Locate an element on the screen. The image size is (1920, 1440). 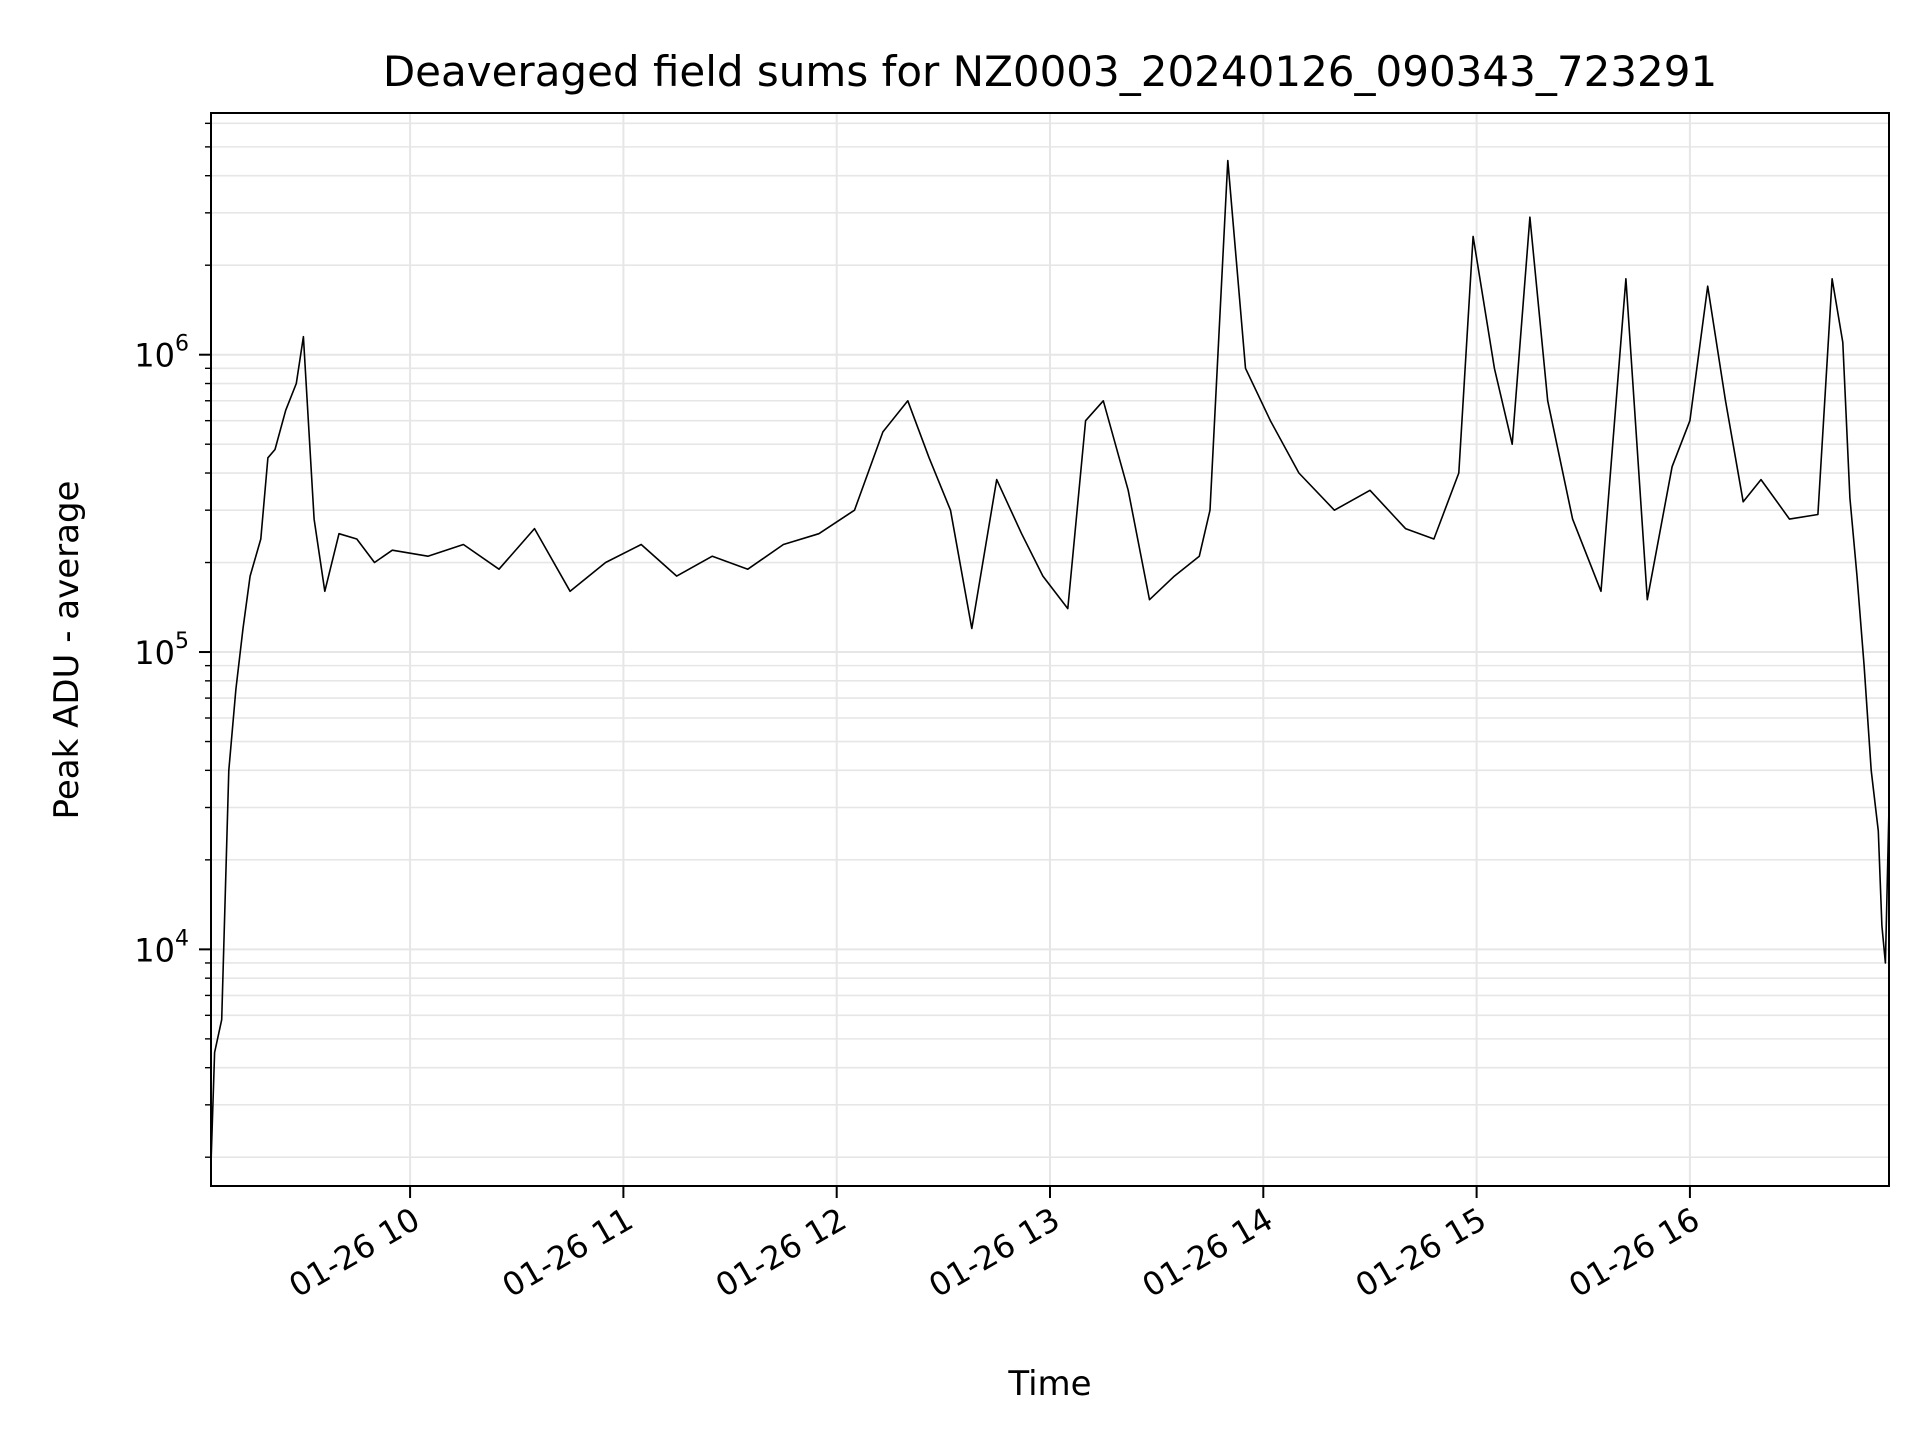
x-tick-label: 01-26 11 is located at coordinates (568, 1252).